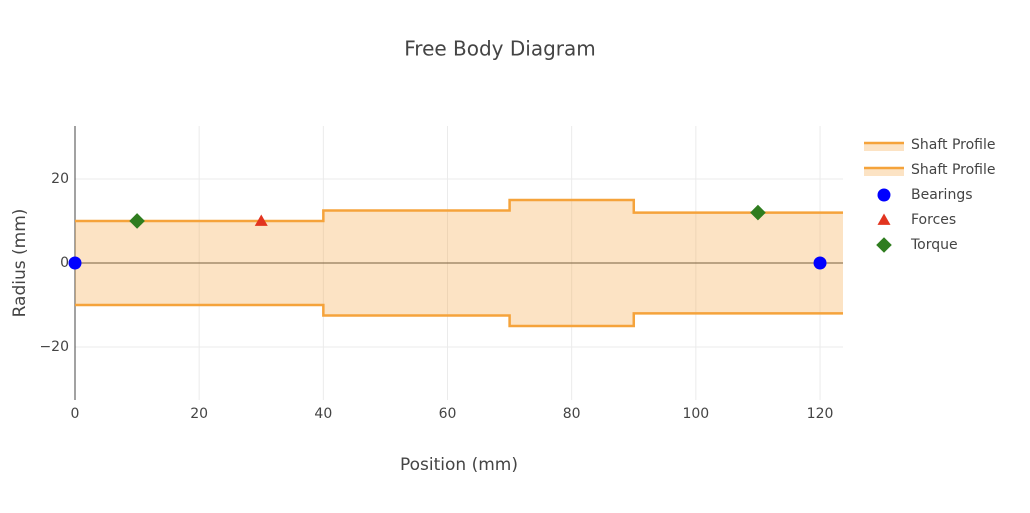 The height and width of the screenshot is (513, 1030). What do you see at coordinates (20, 263) in the screenshot?
I see `y-axis-title: Radius (mm)` at bounding box center [20, 263].